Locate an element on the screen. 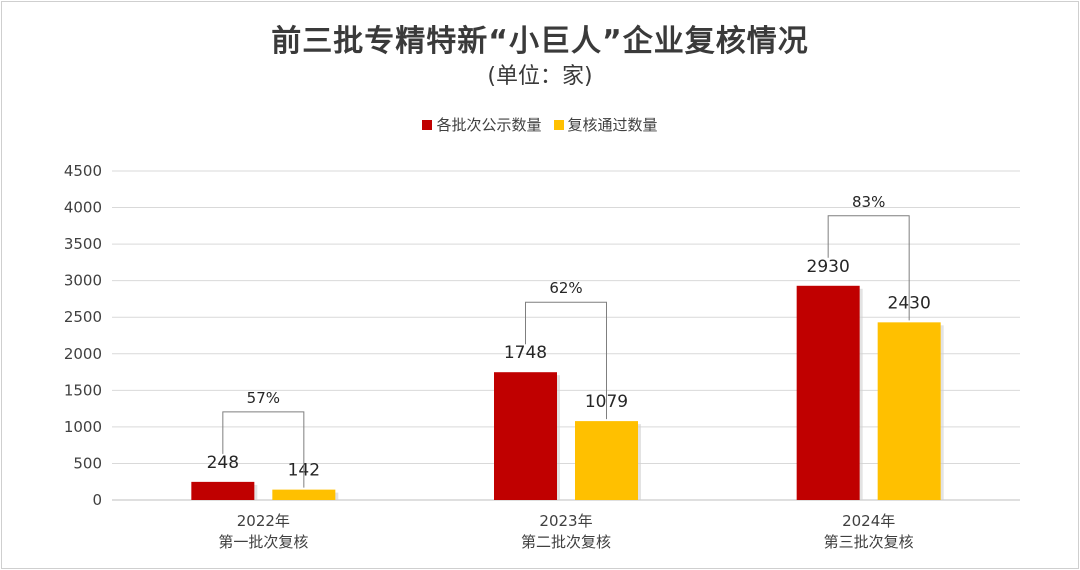 This screenshot has height=570, width=1080. x-tick-label-batch: 第一批次复核 is located at coordinates (263, 542).